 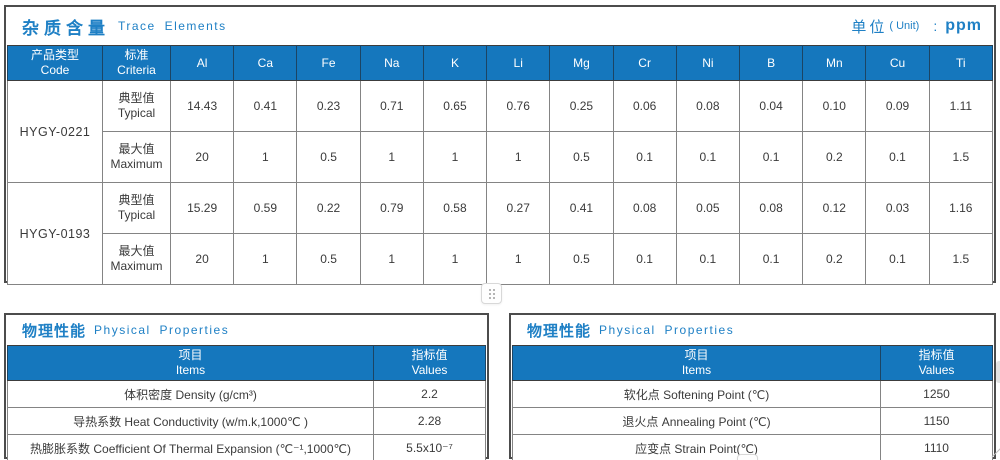 What do you see at coordinates (190, 394) in the screenshot?
I see `item-cell: 体积密度 Density (g/cm³)` at bounding box center [190, 394].